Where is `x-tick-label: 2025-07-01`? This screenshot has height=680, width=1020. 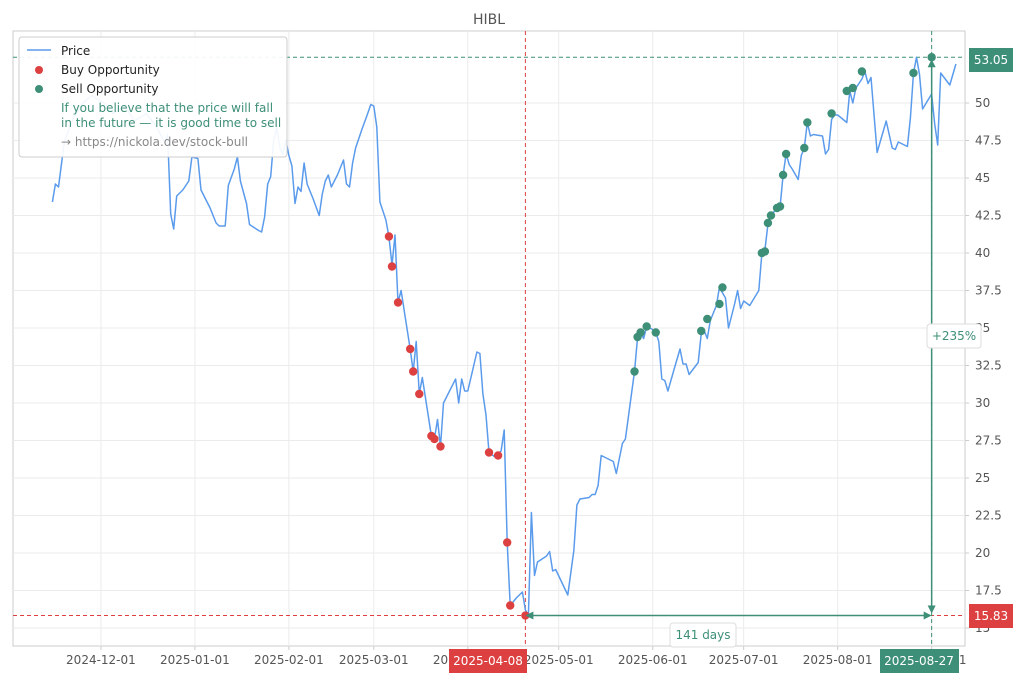
x-tick-label: 2025-07-01 is located at coordinates (744, 660).